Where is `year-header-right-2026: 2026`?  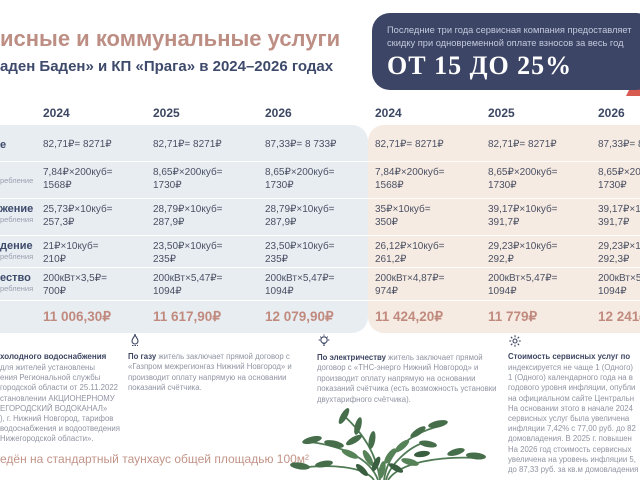 year-header-right-2026: 2026 is located at coordinates (611, 113).